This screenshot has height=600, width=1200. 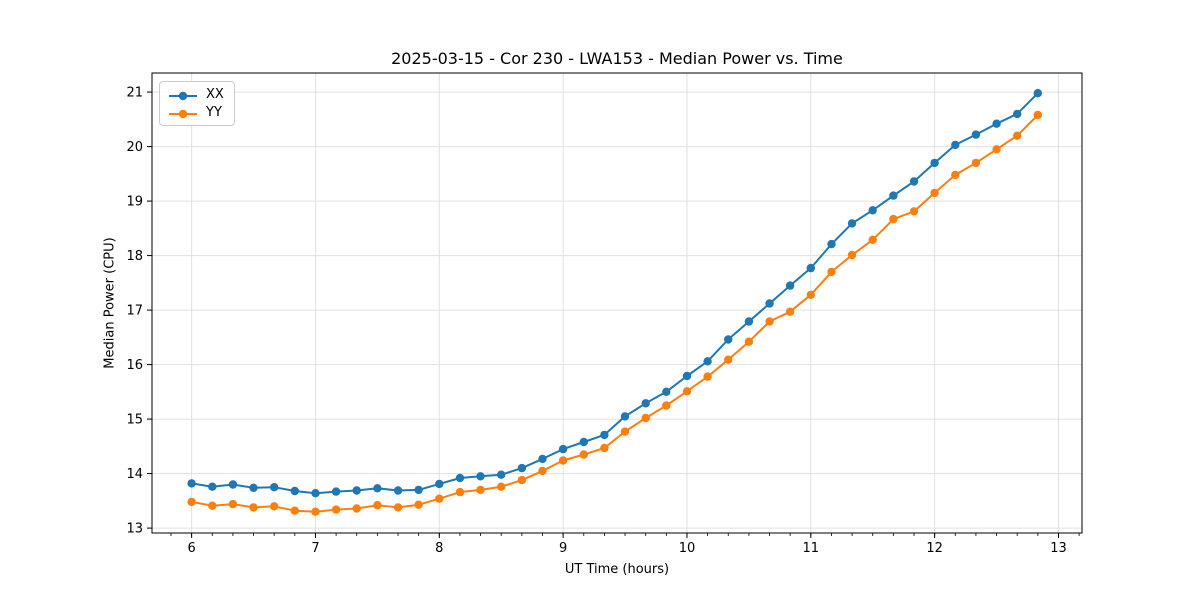 I want to click on y-tick-label: 20, so click(x=134, y=147).